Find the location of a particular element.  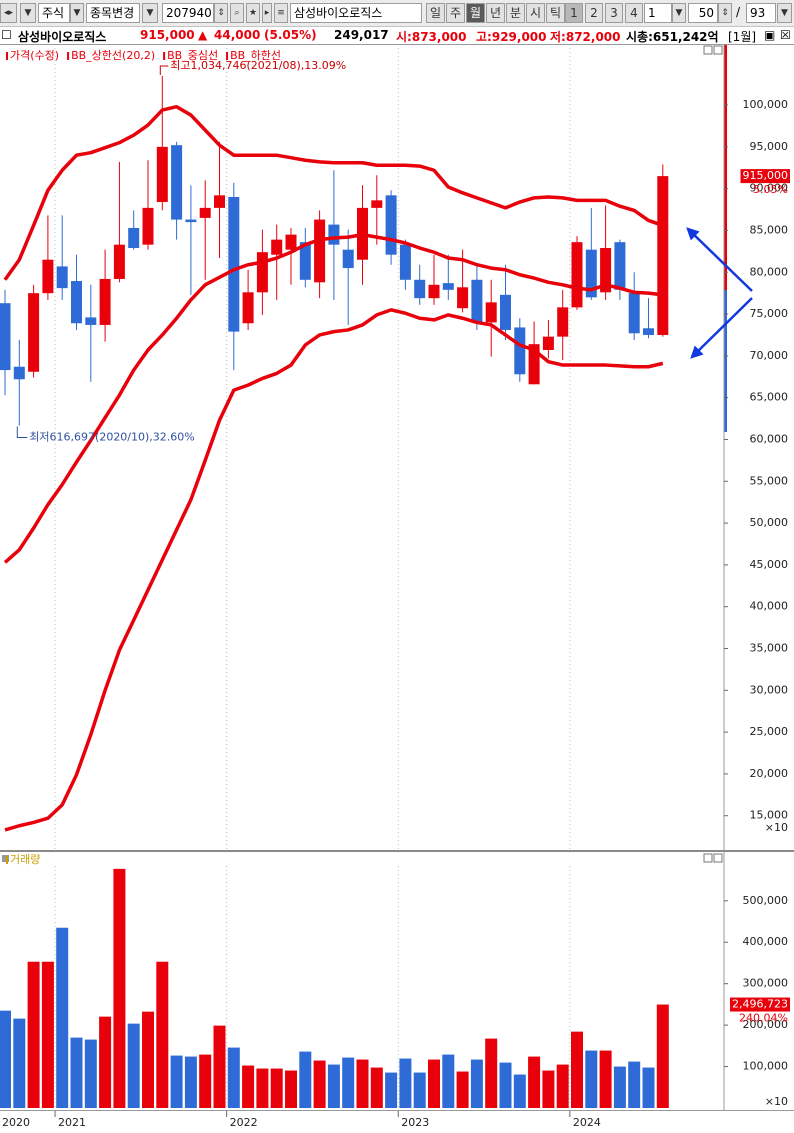

window-icon: ▣ is located at coordinates (770, 35).